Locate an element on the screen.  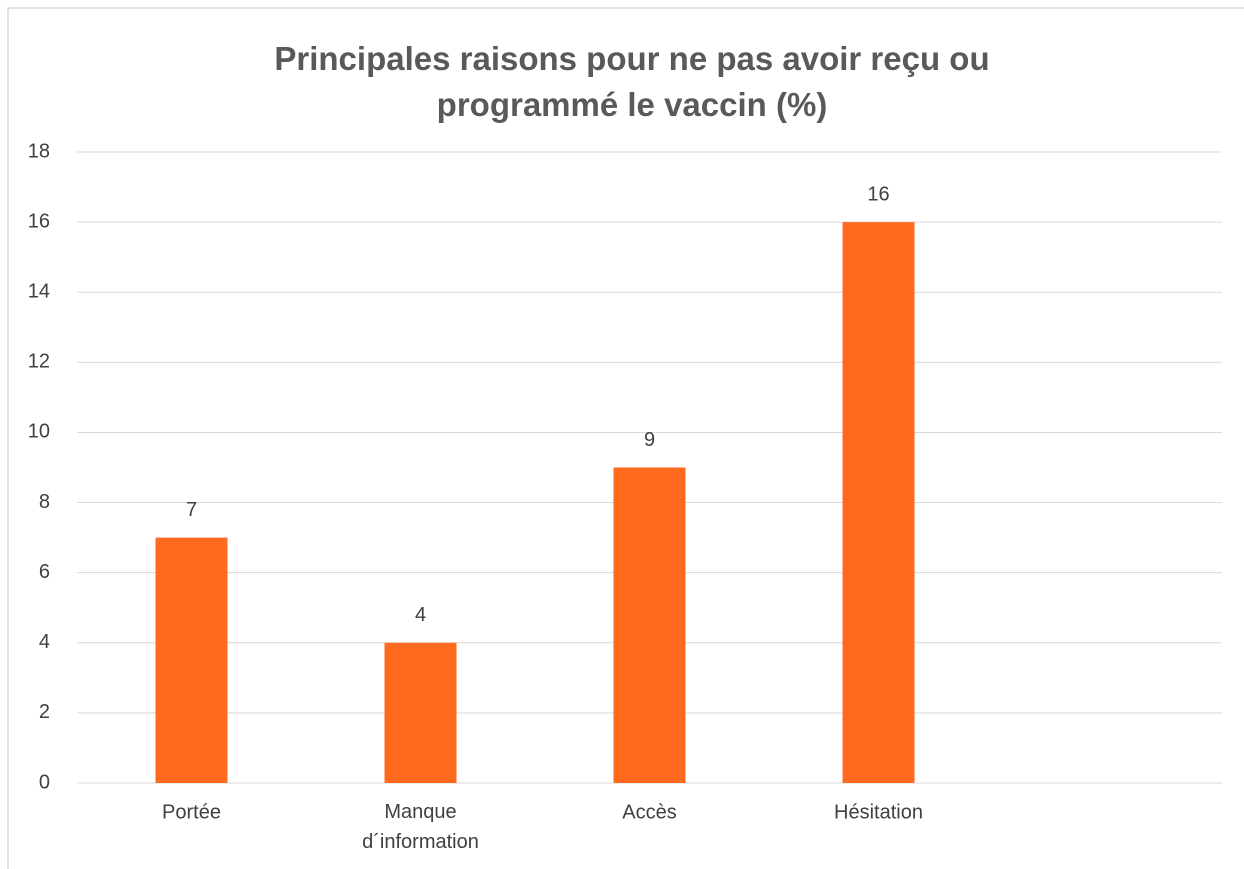
y-tick-label: 18 is located at coordinates (39, 151).